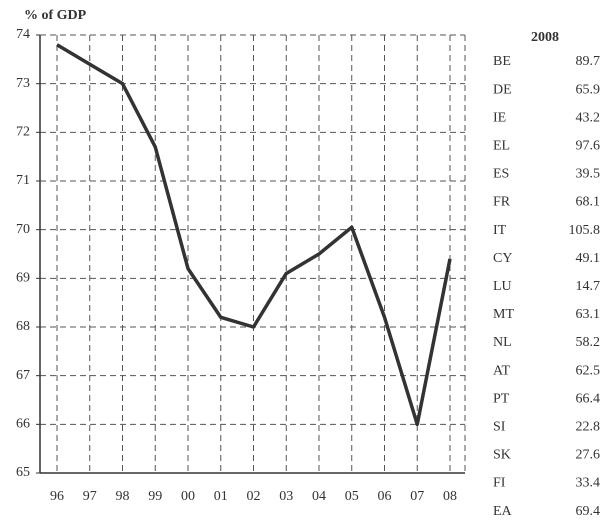 This screenshot has width=604, height=520. I want to click on y-tick-label: 70, so click(23, 229).